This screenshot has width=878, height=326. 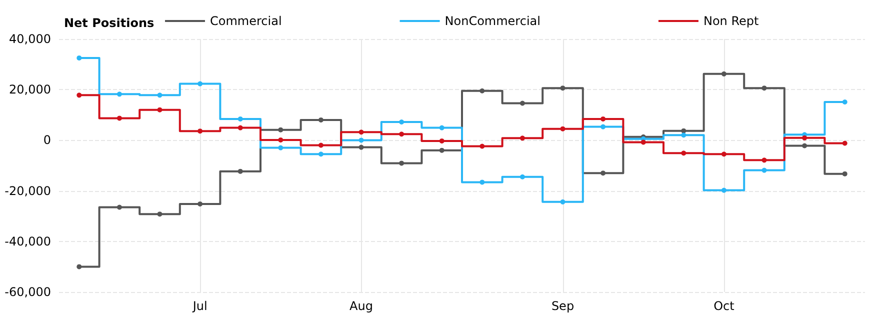 I want to click on legend-label: Commercial, so click(x=246, y=21).